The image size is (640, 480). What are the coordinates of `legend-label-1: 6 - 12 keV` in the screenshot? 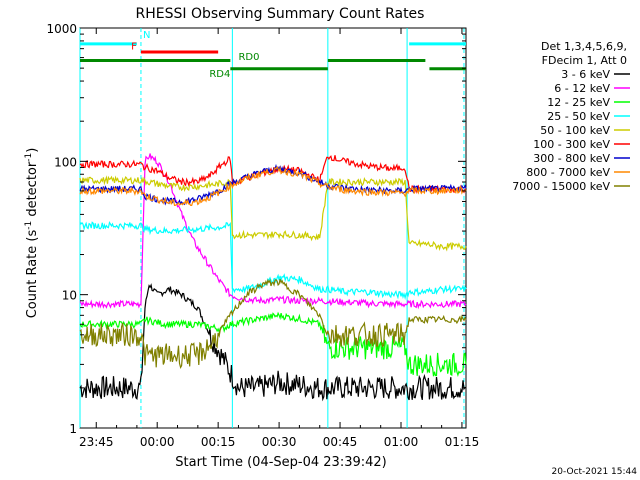 It's located at (582, 88).